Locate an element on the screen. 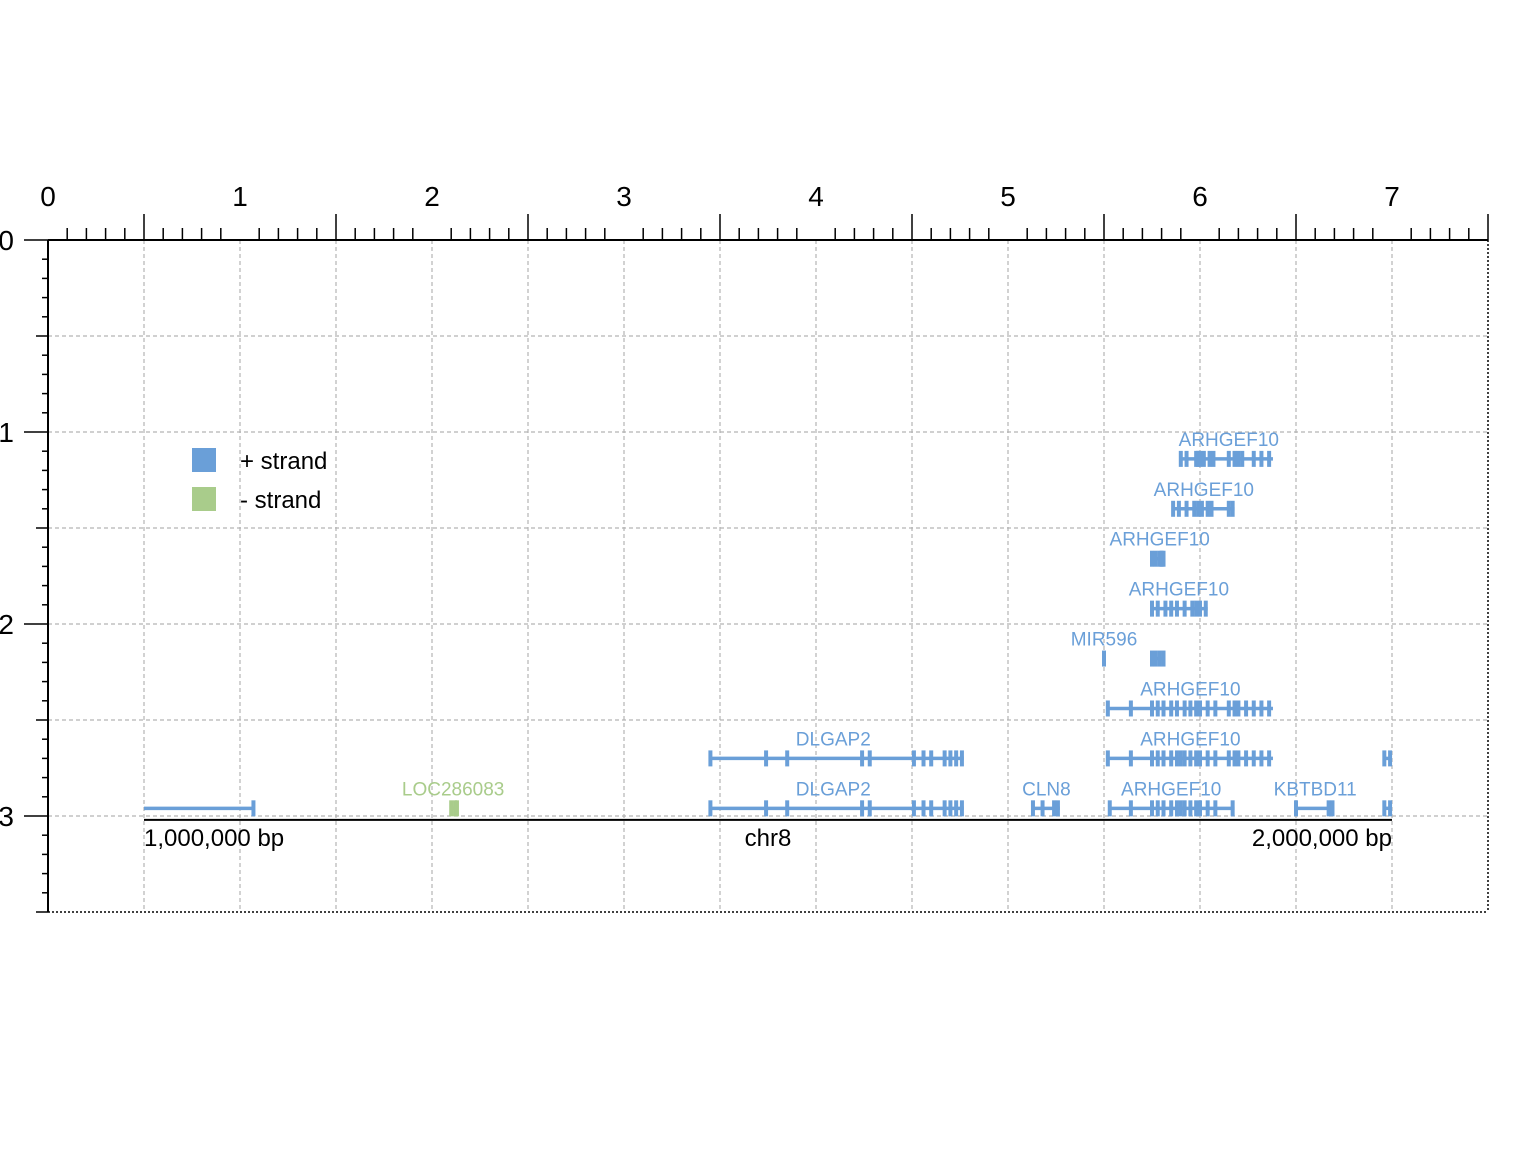 The height and width of the screenshot is (1157, 1536). gene-label: MIR596 is located at coordinates (1104, 640).